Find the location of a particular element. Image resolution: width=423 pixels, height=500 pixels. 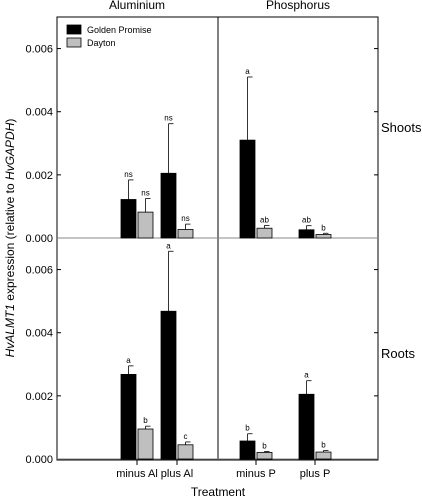

bar-roots-dayton-plus-p is located at coordinates (323, 455).